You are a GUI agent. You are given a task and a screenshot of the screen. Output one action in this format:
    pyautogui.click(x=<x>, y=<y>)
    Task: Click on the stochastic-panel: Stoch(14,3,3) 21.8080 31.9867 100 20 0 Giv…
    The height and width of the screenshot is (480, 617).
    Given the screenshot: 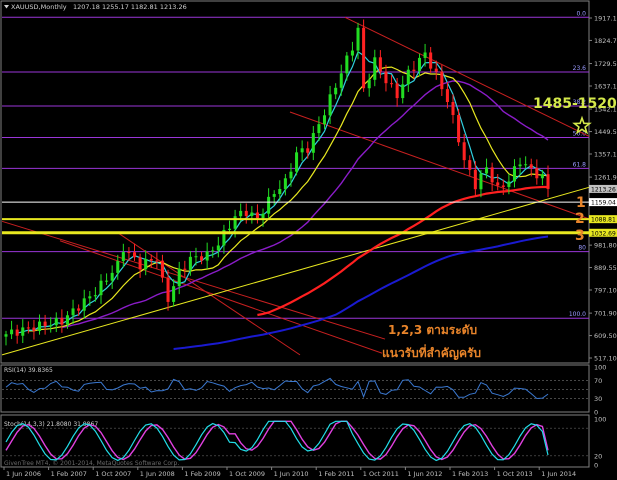 What is the action you would take?
    pyautogui.click(x=303, y=442)
    